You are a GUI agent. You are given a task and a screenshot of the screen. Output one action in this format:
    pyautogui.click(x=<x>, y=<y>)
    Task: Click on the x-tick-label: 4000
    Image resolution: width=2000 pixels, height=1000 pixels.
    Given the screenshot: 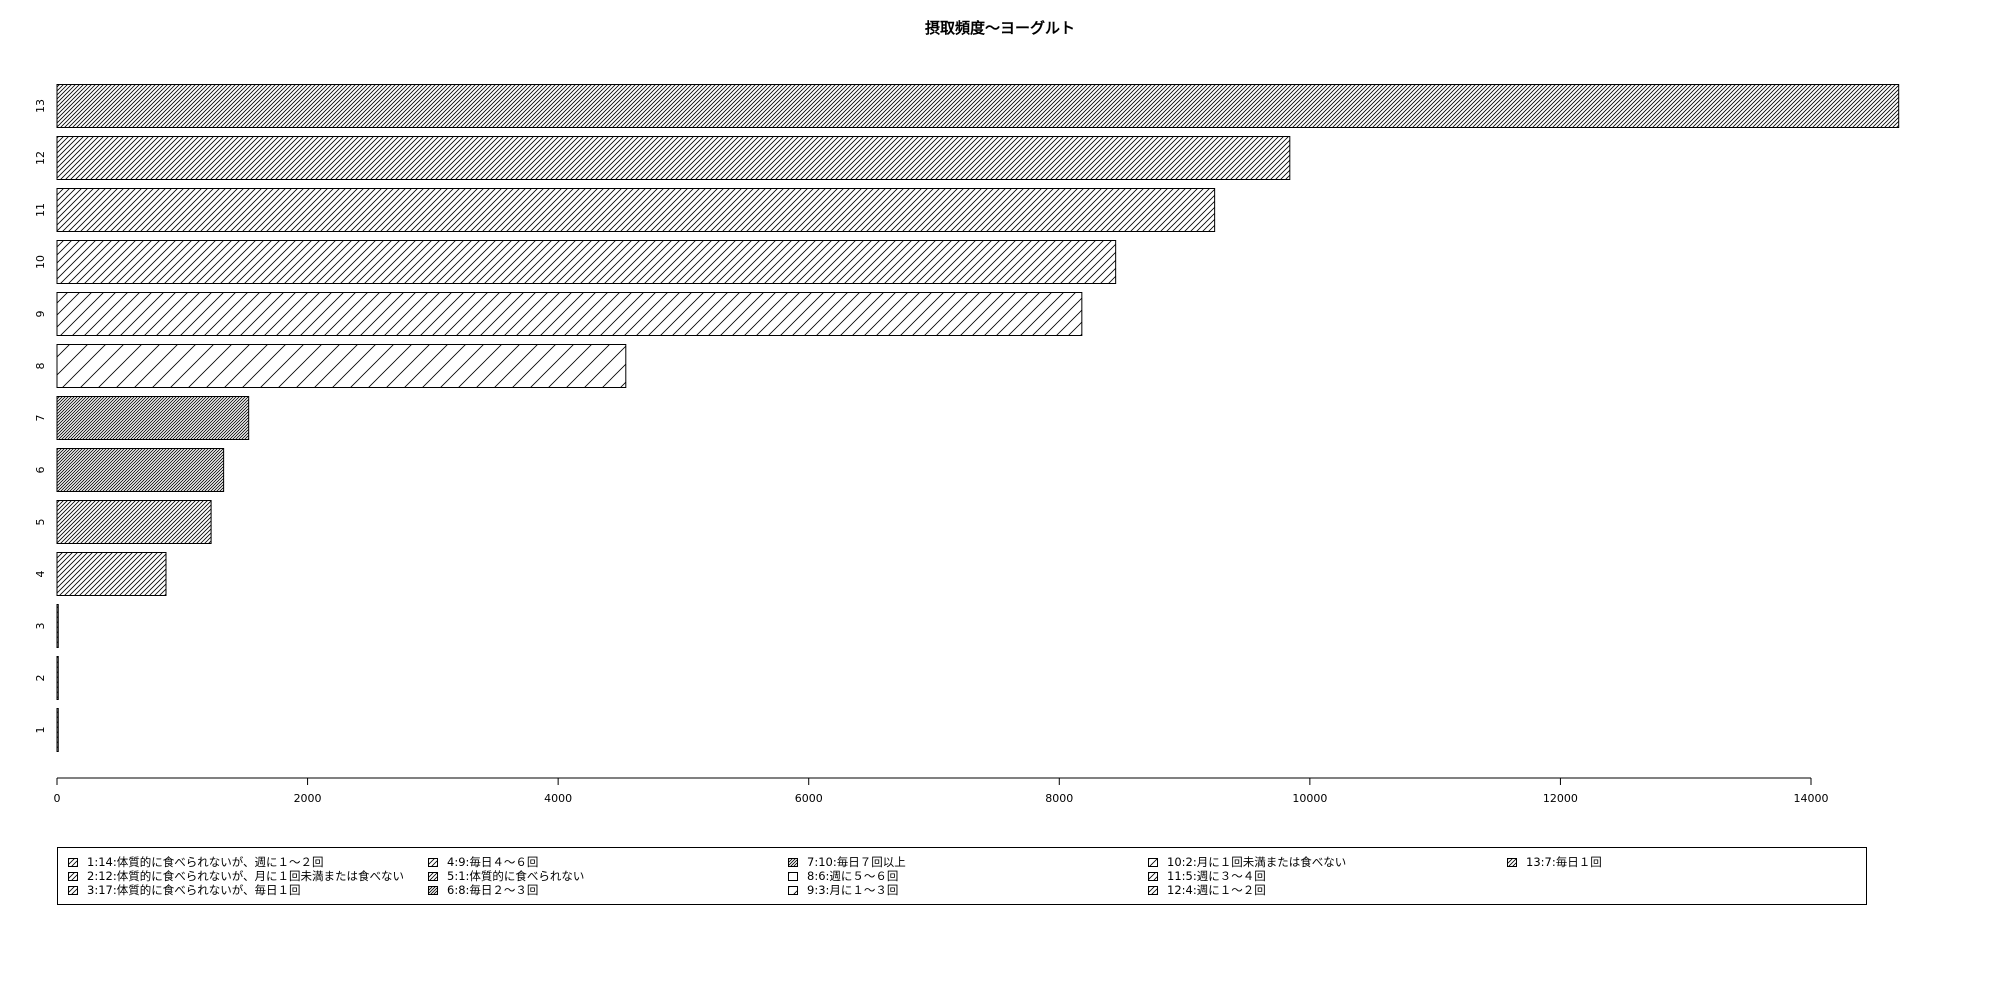 What is the action you would take?
    pyautogui.click(x=558, y=798)
    